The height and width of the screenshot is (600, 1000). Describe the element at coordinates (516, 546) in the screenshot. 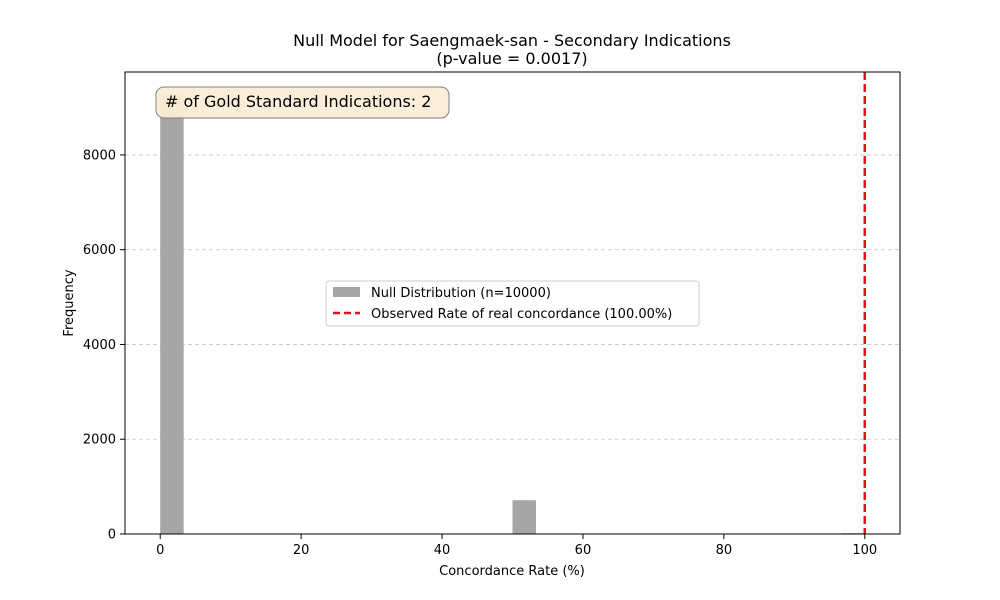

I see `x-axis-ticks: 0 20 40 60 80 100` at that location.